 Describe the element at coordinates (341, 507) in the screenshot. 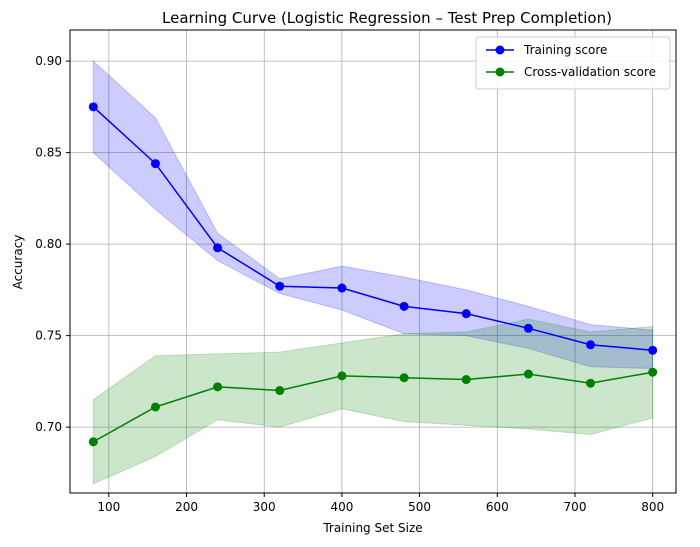

I see `x-tick-label: 400` at that location.